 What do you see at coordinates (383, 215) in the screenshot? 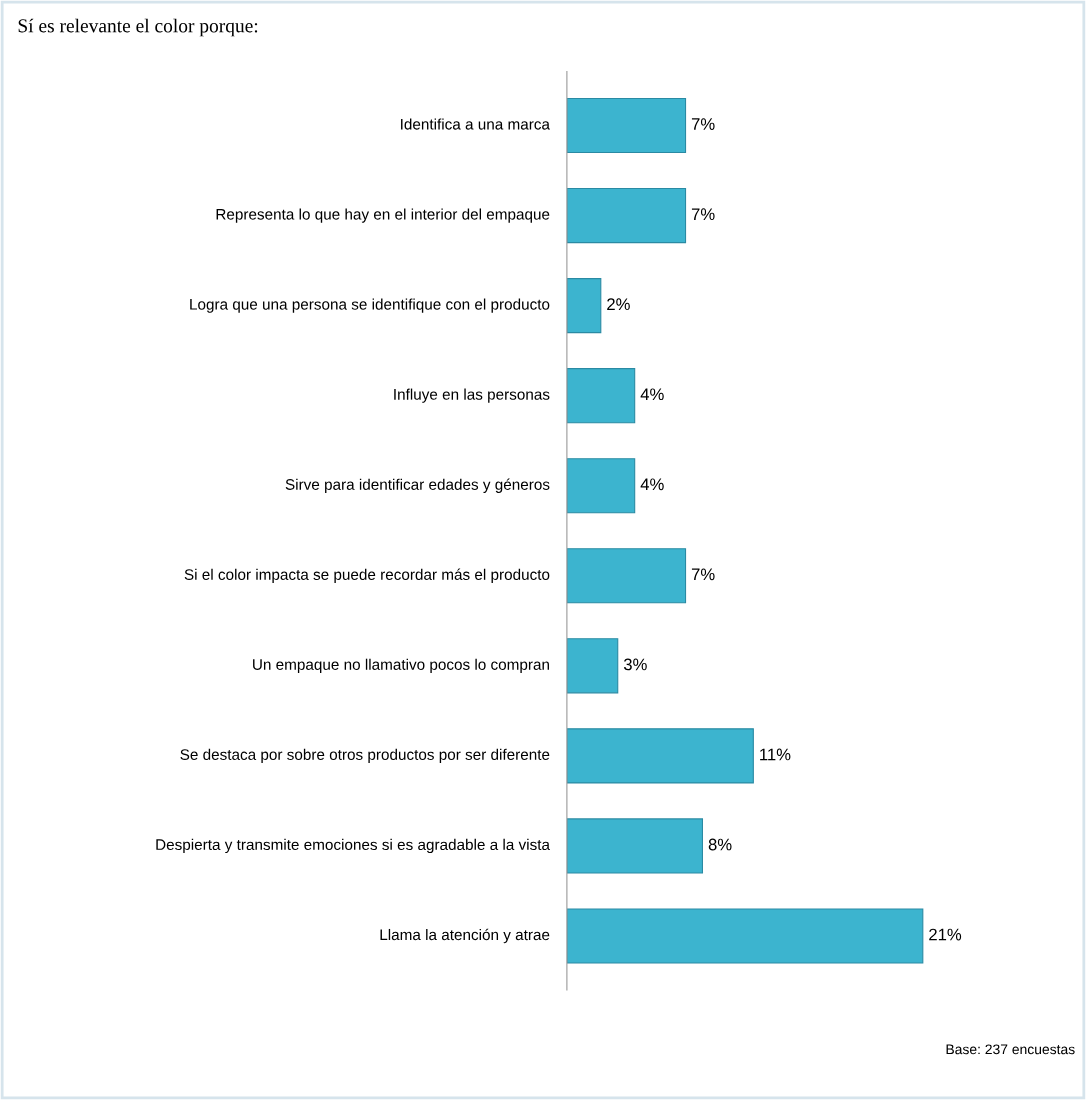
I see `y-tick-label: Representa lo que hay en el interior del empaque` at bounding box center [383, 215].